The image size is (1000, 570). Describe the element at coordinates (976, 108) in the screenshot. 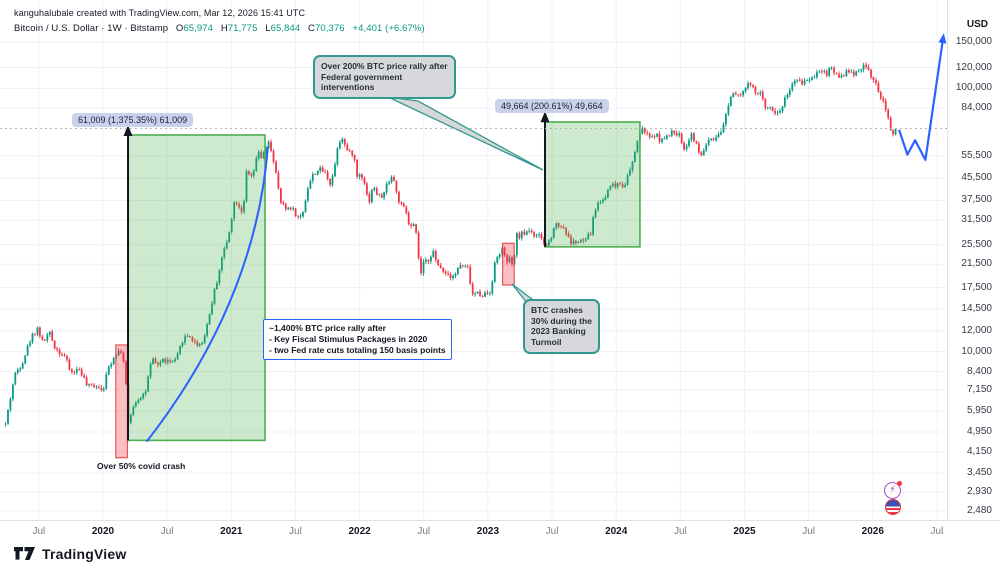

I see `price-axis-label: 84,000` at that location.